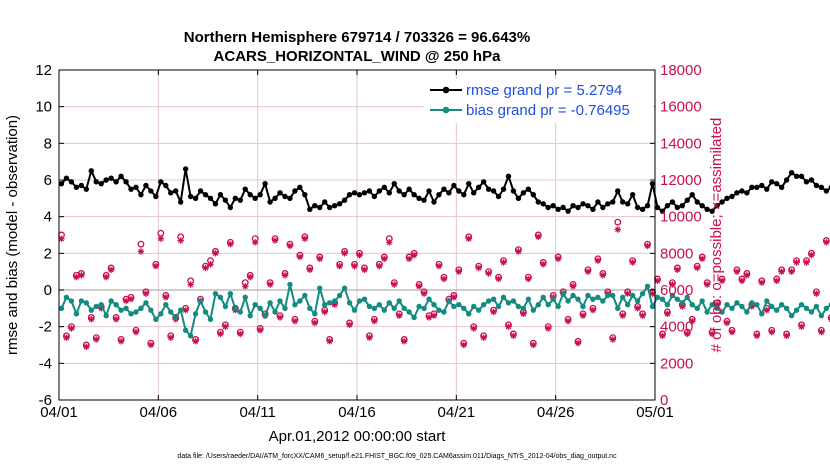 The width and height of the screenshot is (830, 470). Describe the element at coordinates (444, 310) in the screenshot. I see `bias-series` at that location.